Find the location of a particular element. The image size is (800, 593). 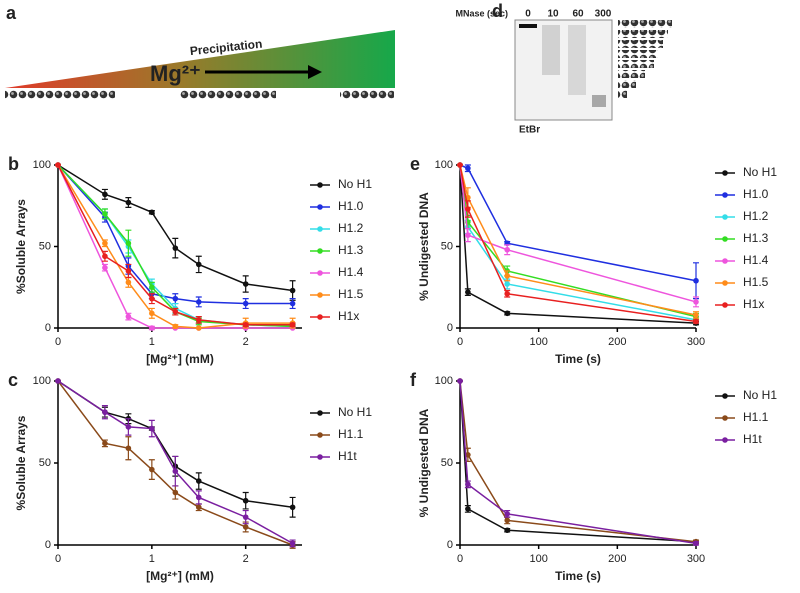

x-axis-label: [Mg²⁺] (mM) is located at coordinates (180, 359).